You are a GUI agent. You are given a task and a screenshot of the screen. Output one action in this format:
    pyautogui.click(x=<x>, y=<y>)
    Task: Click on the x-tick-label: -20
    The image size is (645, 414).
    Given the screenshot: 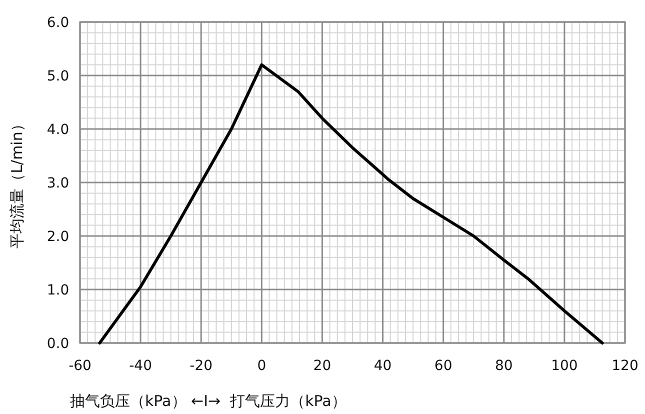 What is the action you would take?
    pyautogui.click(x=201, y=366)
    